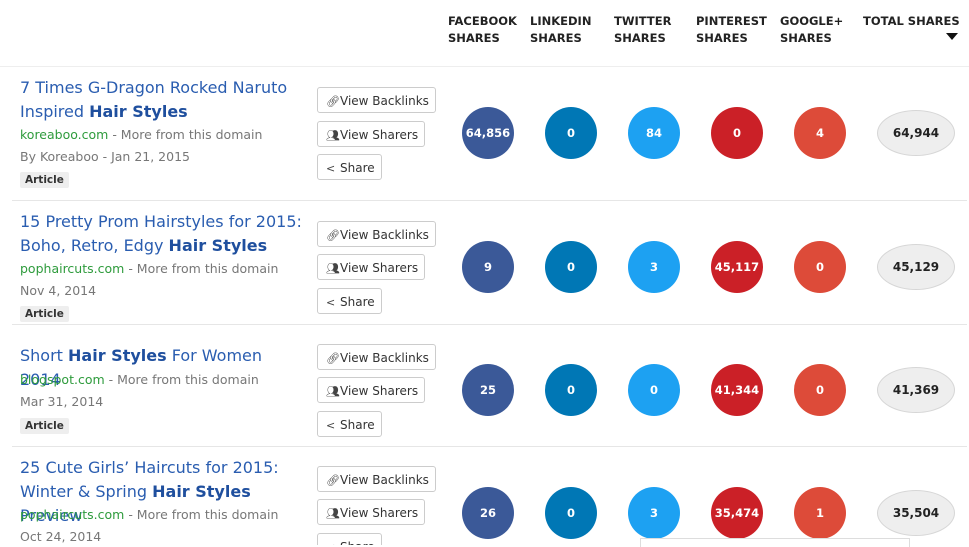 The height and width of the screenshot is (547, 969). Describe the element at coordinates (141, 367) in the screenshot. I see `result-title: Short Hair Styles For Women 2014` at that location.